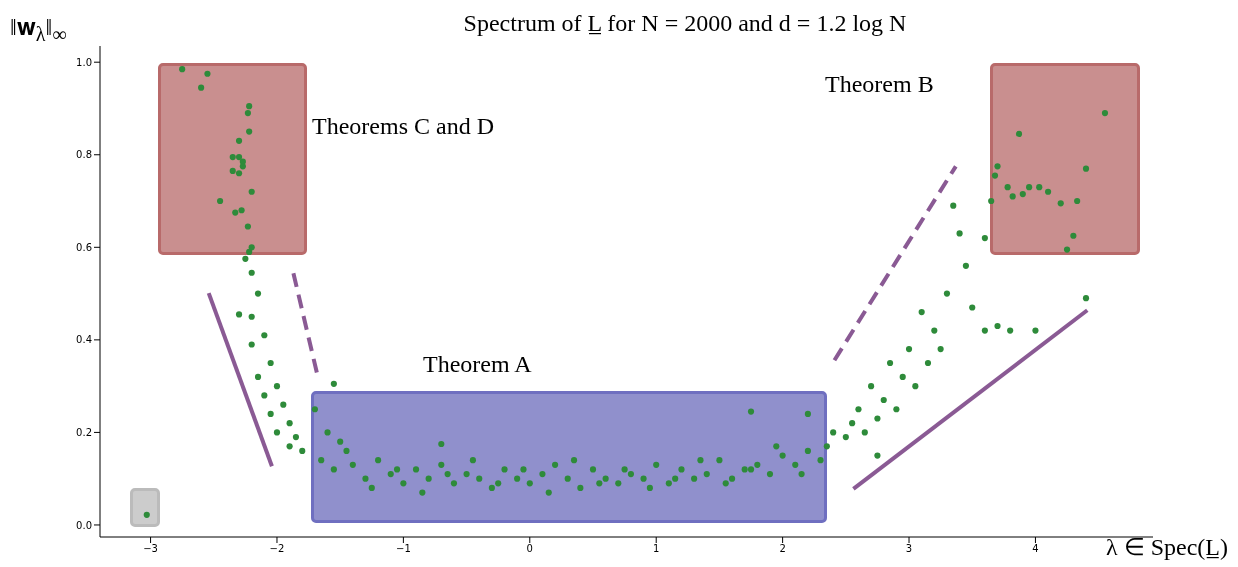 The width and height of the screenshot is (1238, 567). I want to click on x-tick-label: 0, so click(529, 549).